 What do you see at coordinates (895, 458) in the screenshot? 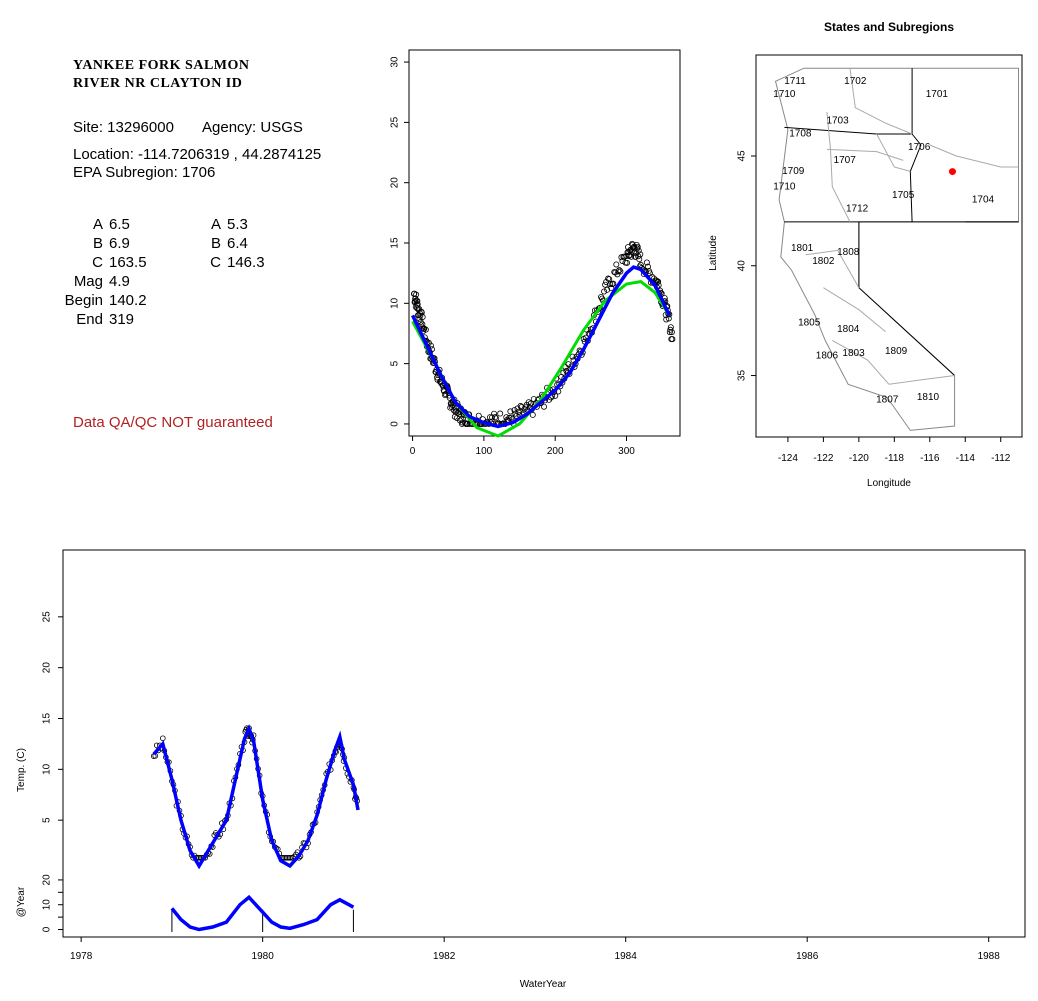
I see `x-tick-label: -118` at bounding box center [895, 458].